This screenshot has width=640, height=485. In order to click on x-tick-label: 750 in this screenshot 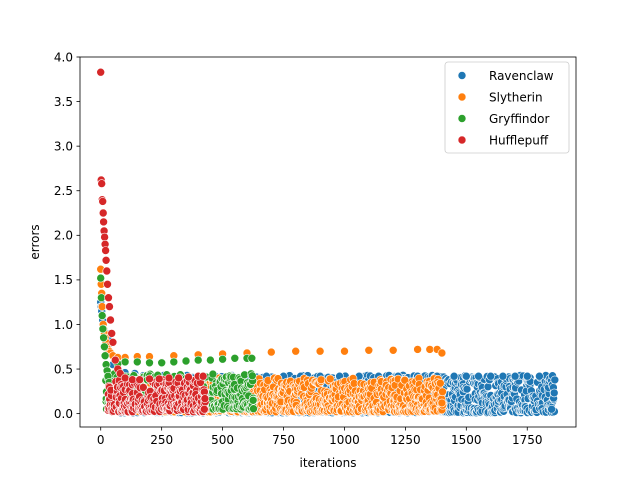, I will do `click(283, 440)`.